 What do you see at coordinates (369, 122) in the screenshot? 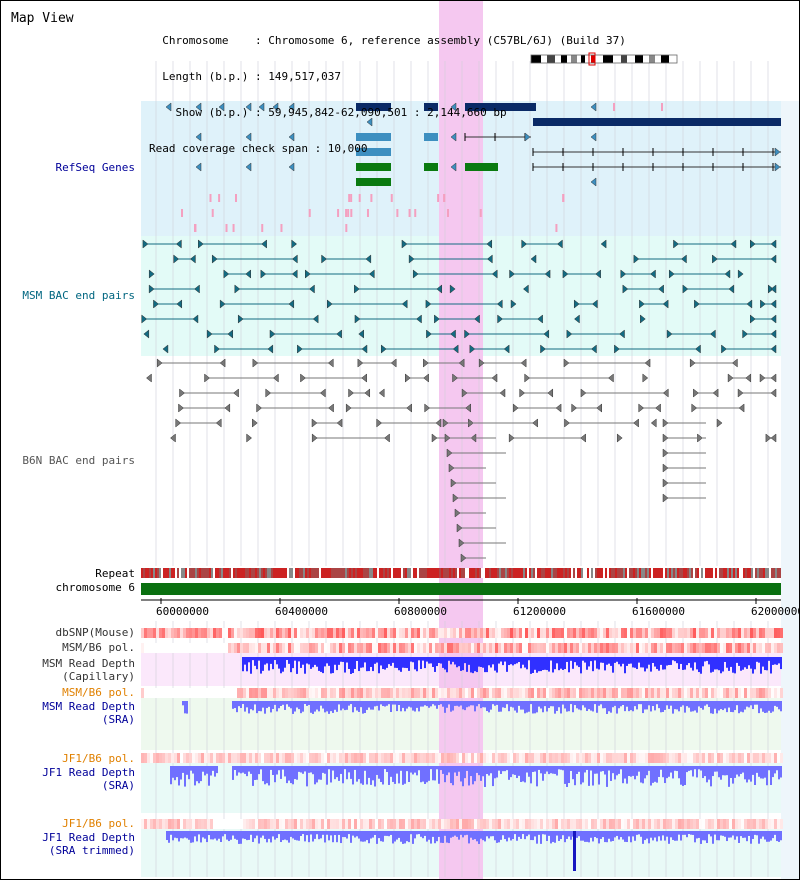
I see `refseq-gene-exon` at bounding box center [369, 122].